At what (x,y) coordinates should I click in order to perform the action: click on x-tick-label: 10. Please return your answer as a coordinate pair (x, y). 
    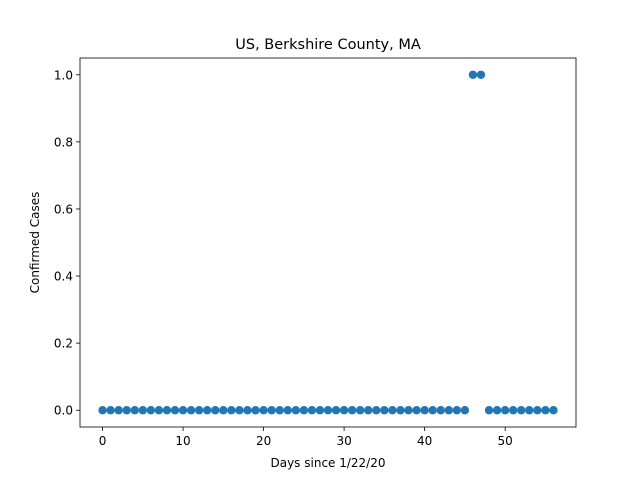
    Looking at the image, I should click on (182, 441).